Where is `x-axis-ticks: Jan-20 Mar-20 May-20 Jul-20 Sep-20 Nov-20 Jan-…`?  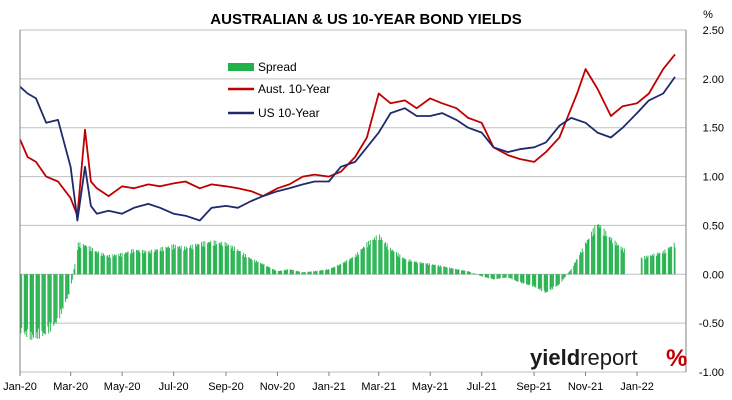
x-axis-ticks: Jan-20 Mar-20 May-20 Jul-20 Sep-20 Nov-20 Jan-… is located at coordinates (328, 382).